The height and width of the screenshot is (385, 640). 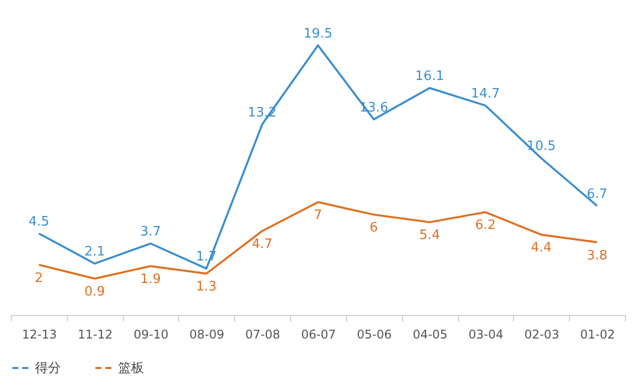 What do you see at coordinates (429, 76) in the screenshot?
I see `data-label: 16.1` at bounding box center [429, 76].